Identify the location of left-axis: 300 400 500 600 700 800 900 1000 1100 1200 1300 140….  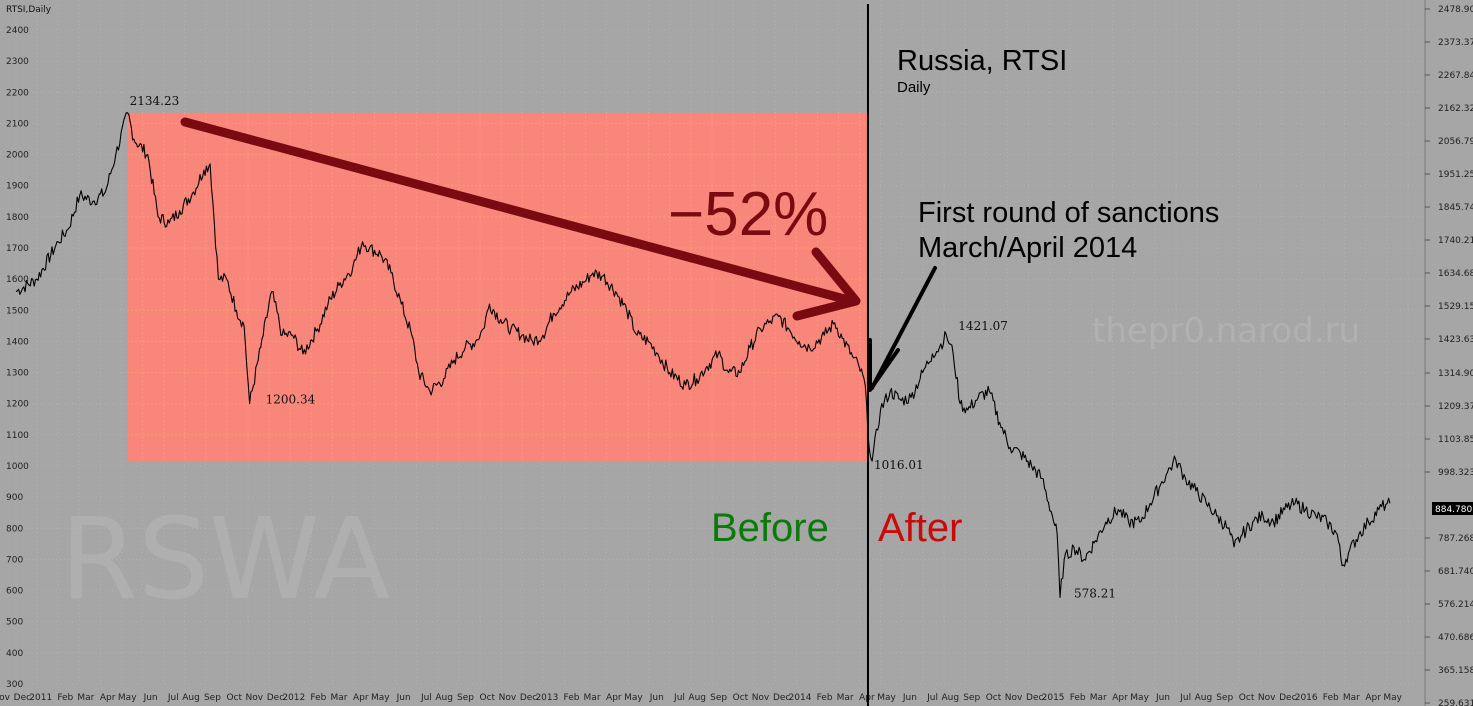
(17, 358).